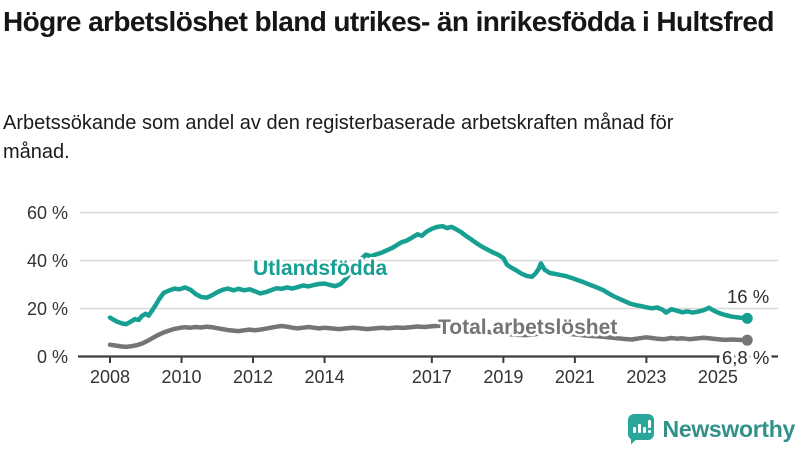  I want to click on end-dot-utlandsfodda, so click(747, 318).